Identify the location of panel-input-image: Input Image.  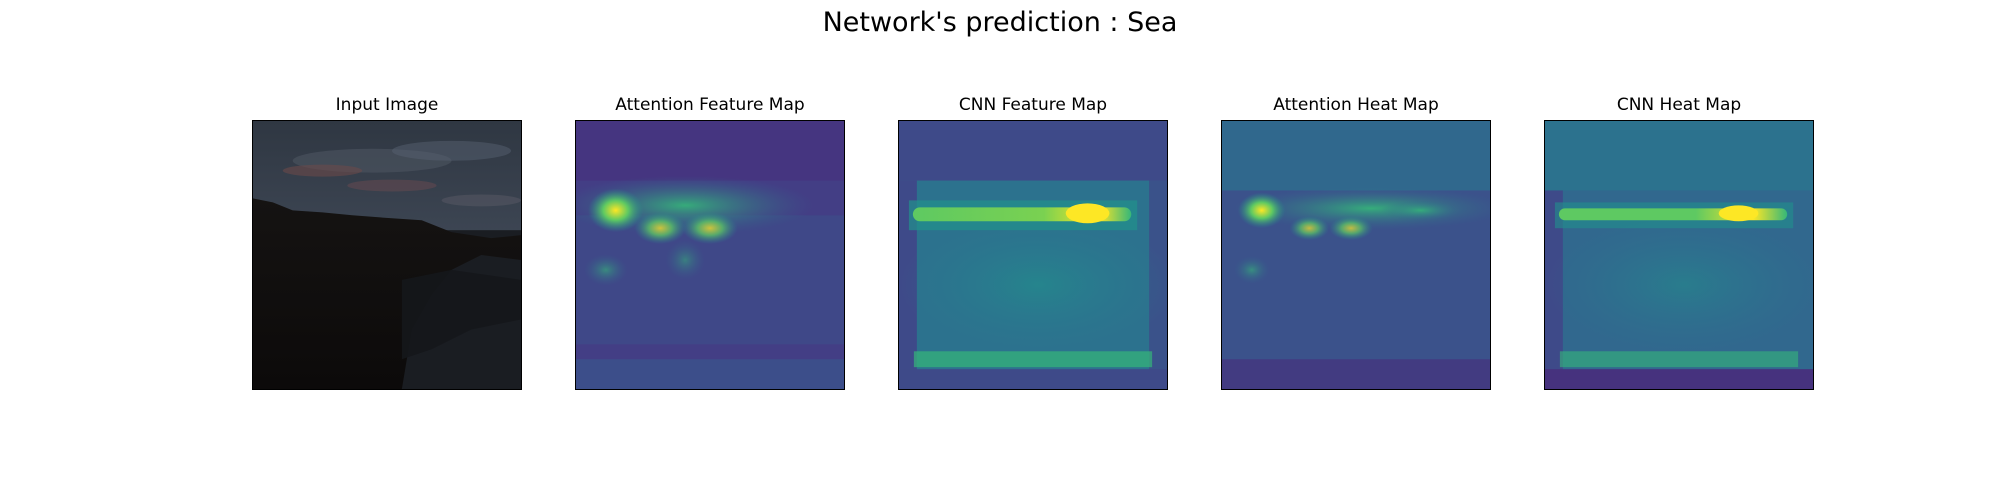
(387, 242).